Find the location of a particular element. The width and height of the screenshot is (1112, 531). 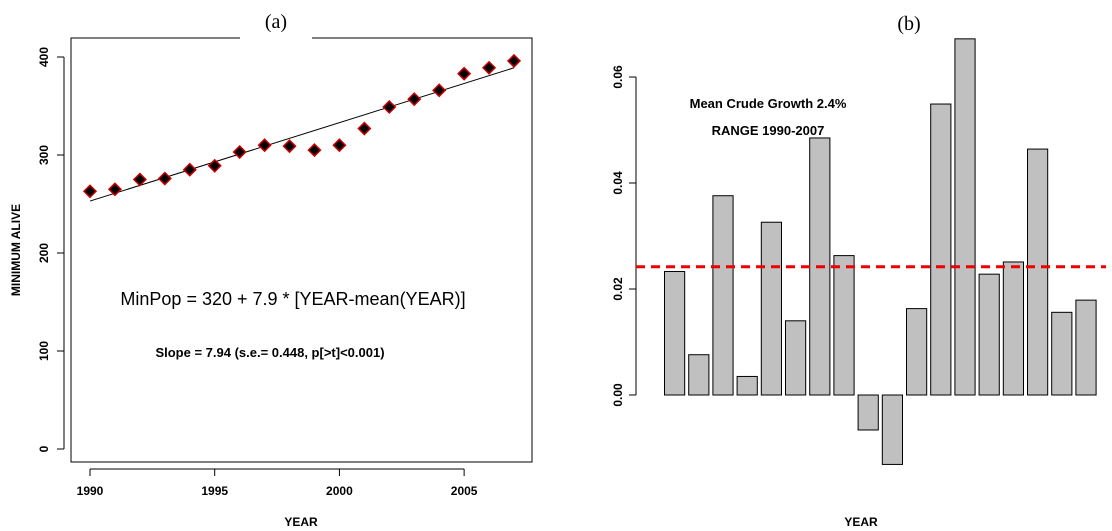

y-axis-label-a: MINIMUM ALIVE is located at coordinates (16, 250).